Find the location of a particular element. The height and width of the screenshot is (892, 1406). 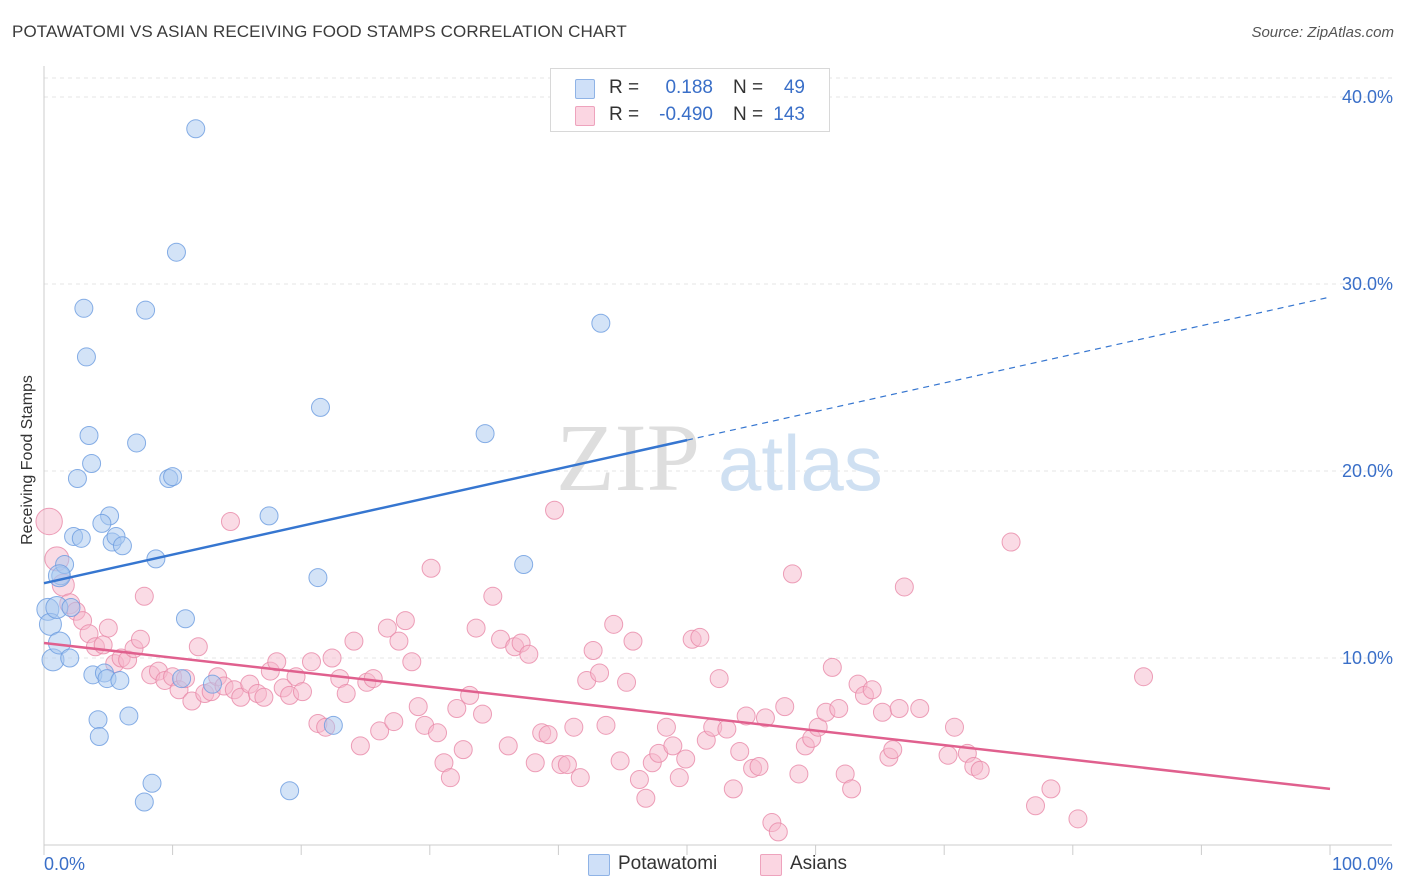

legend: Potawatomi Asians is located at coordinates (703, 865).